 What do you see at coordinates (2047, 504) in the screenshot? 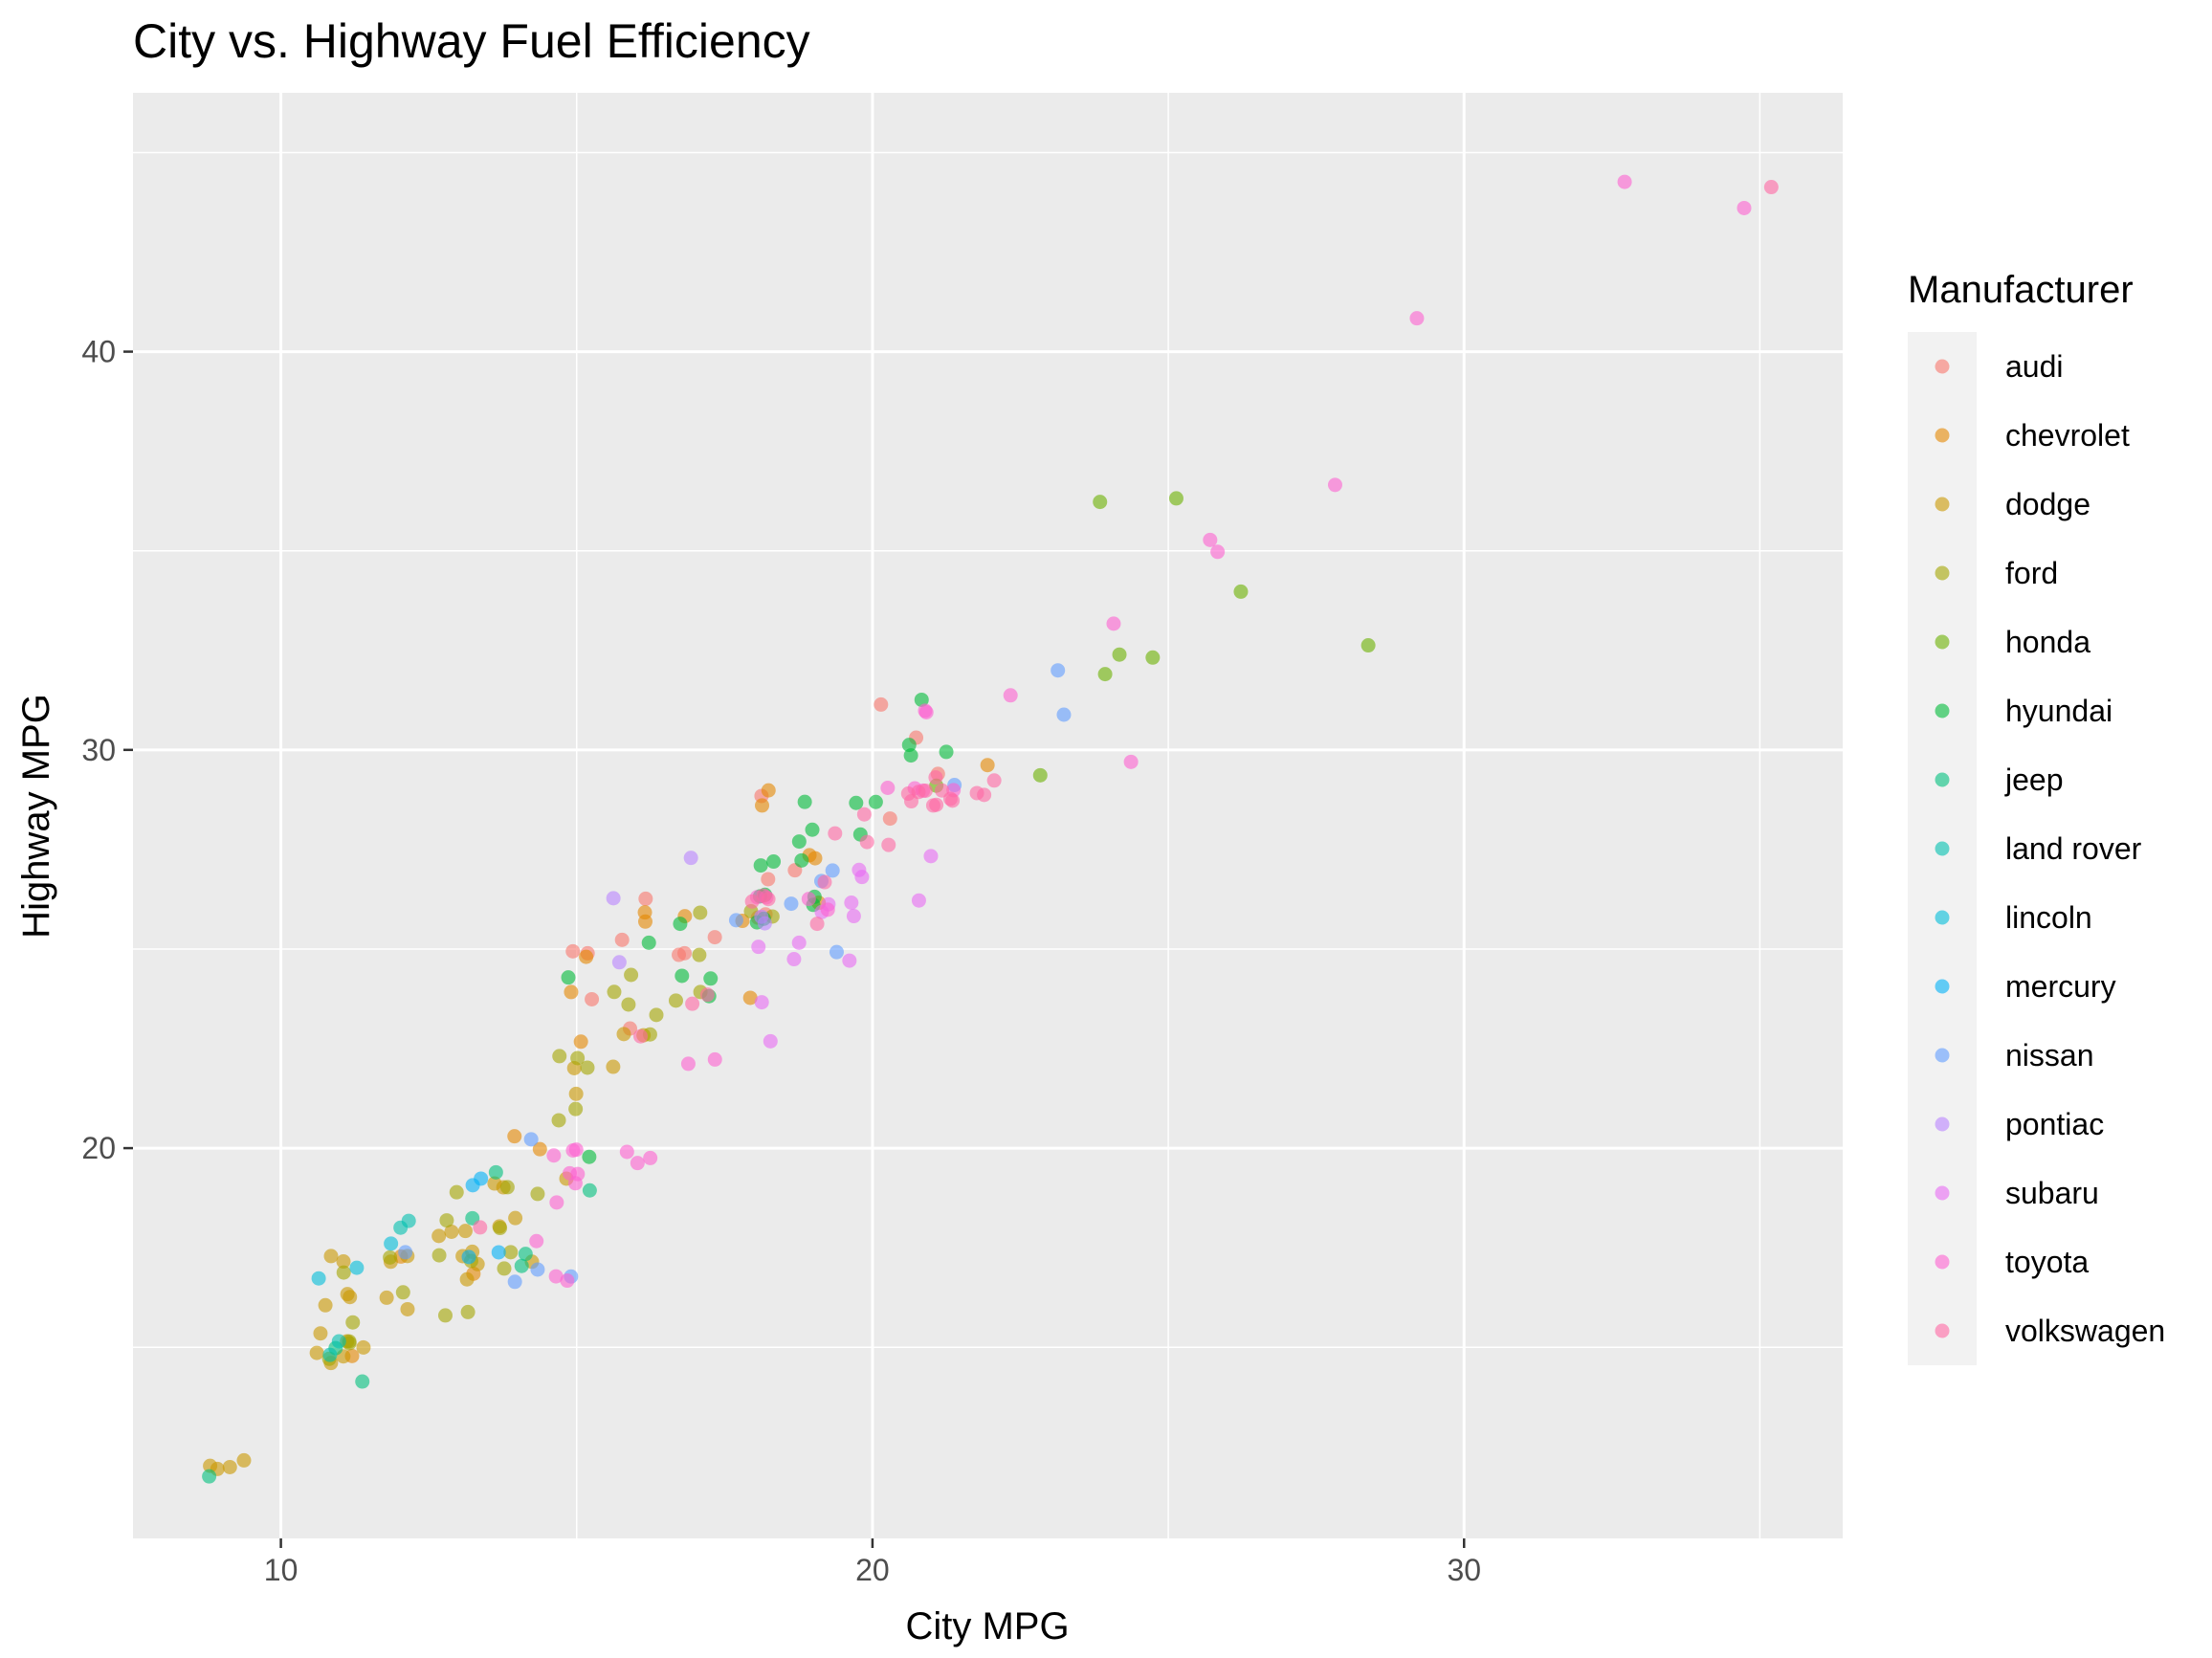
I see `legend-label: dodge` at bounding box center [2047, 504].